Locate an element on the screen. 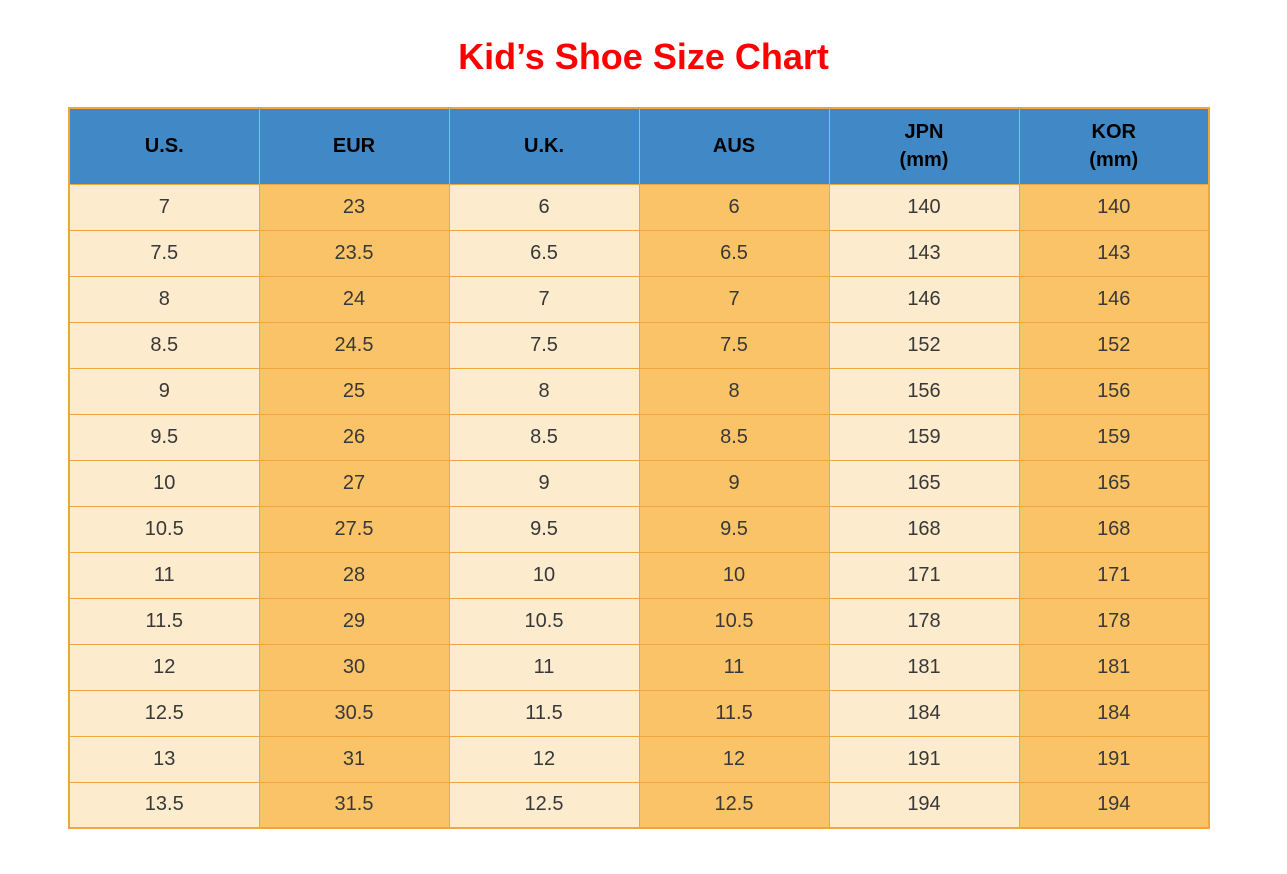 This screenshot has height=874, width=1287. table-row: 9 25 8 8 156 156 is located at coordinates (639, 391).